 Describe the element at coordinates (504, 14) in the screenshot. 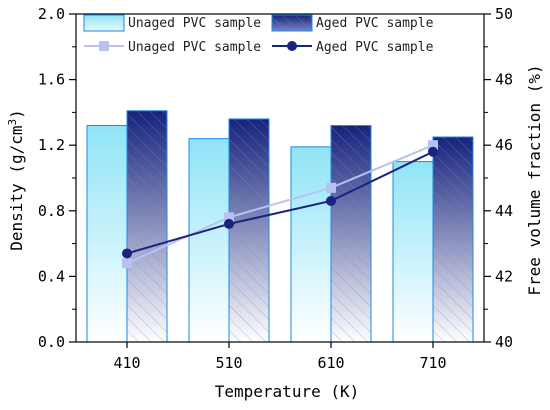

I see `y2-tick-label: 50` at that location.